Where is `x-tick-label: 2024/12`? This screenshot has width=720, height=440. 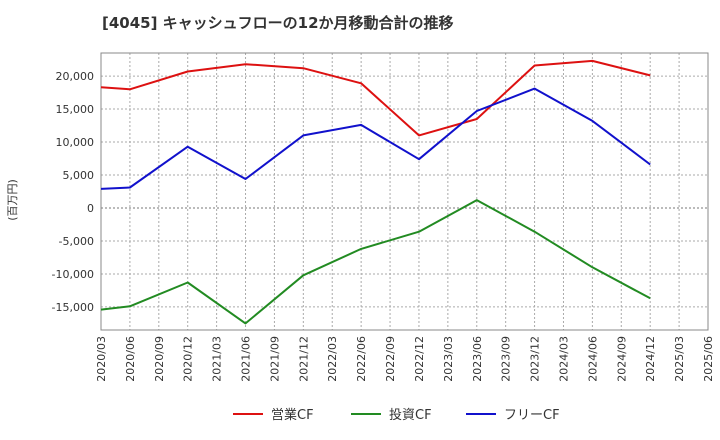 x-tick-label: 2024/12 is located at coordinates (650, 359).